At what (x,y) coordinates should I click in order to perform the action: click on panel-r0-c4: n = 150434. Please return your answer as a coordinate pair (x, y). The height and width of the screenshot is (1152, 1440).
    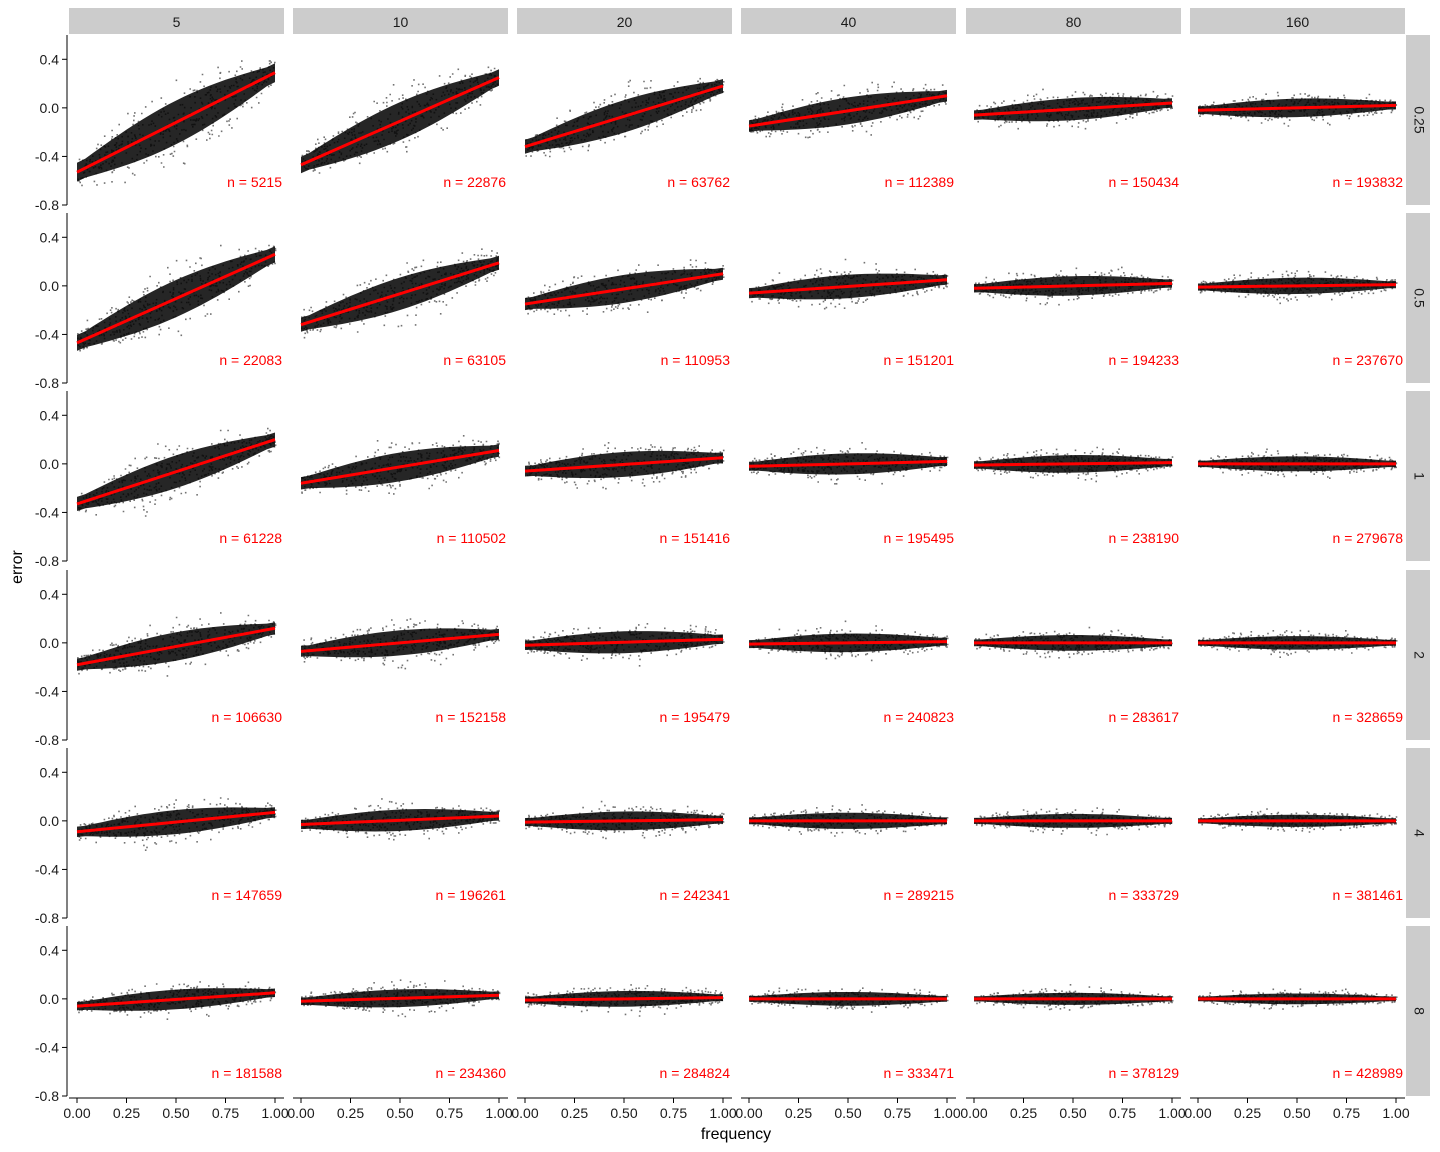
    Looking at the image, I should click on (1076, 139).